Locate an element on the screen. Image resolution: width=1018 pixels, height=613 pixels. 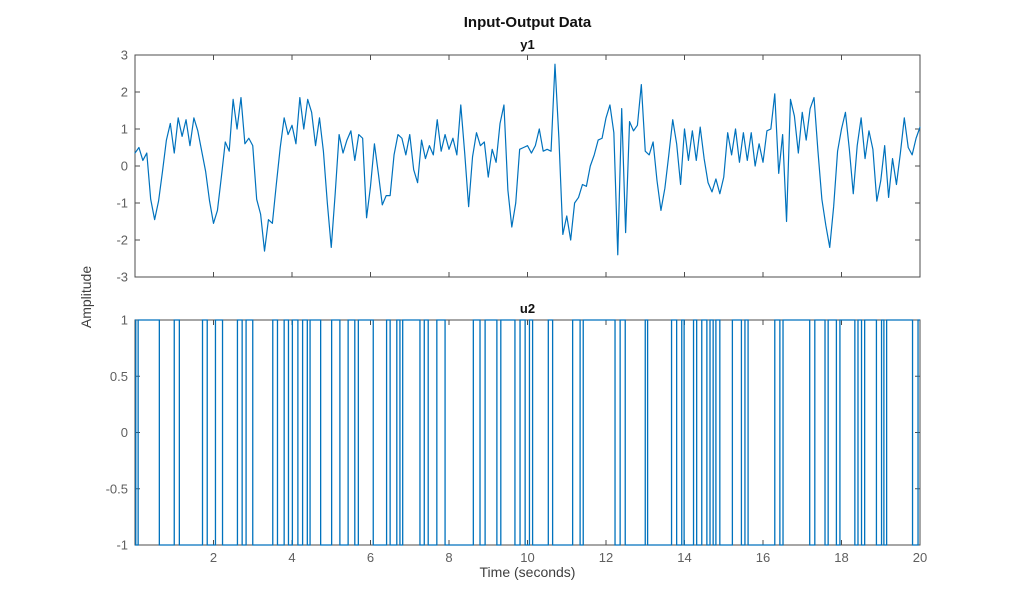
u2-x-tick-label: 20 is located at coordinates (920, 557).